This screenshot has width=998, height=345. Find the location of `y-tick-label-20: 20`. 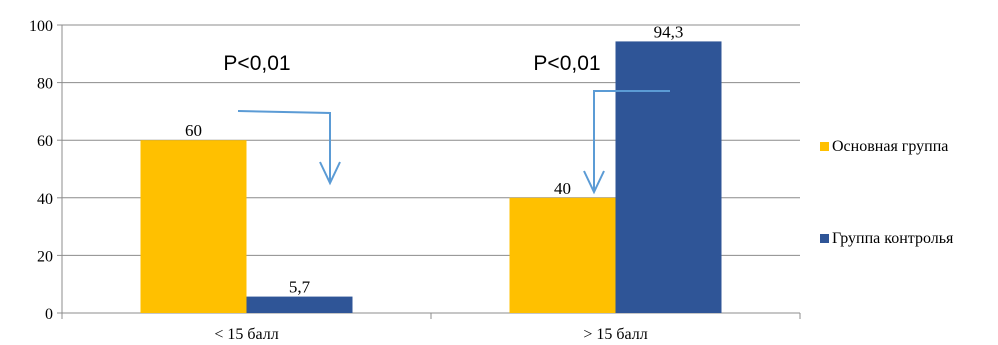

y-tick-label-20: 20 is located at coordinates (45, 256).